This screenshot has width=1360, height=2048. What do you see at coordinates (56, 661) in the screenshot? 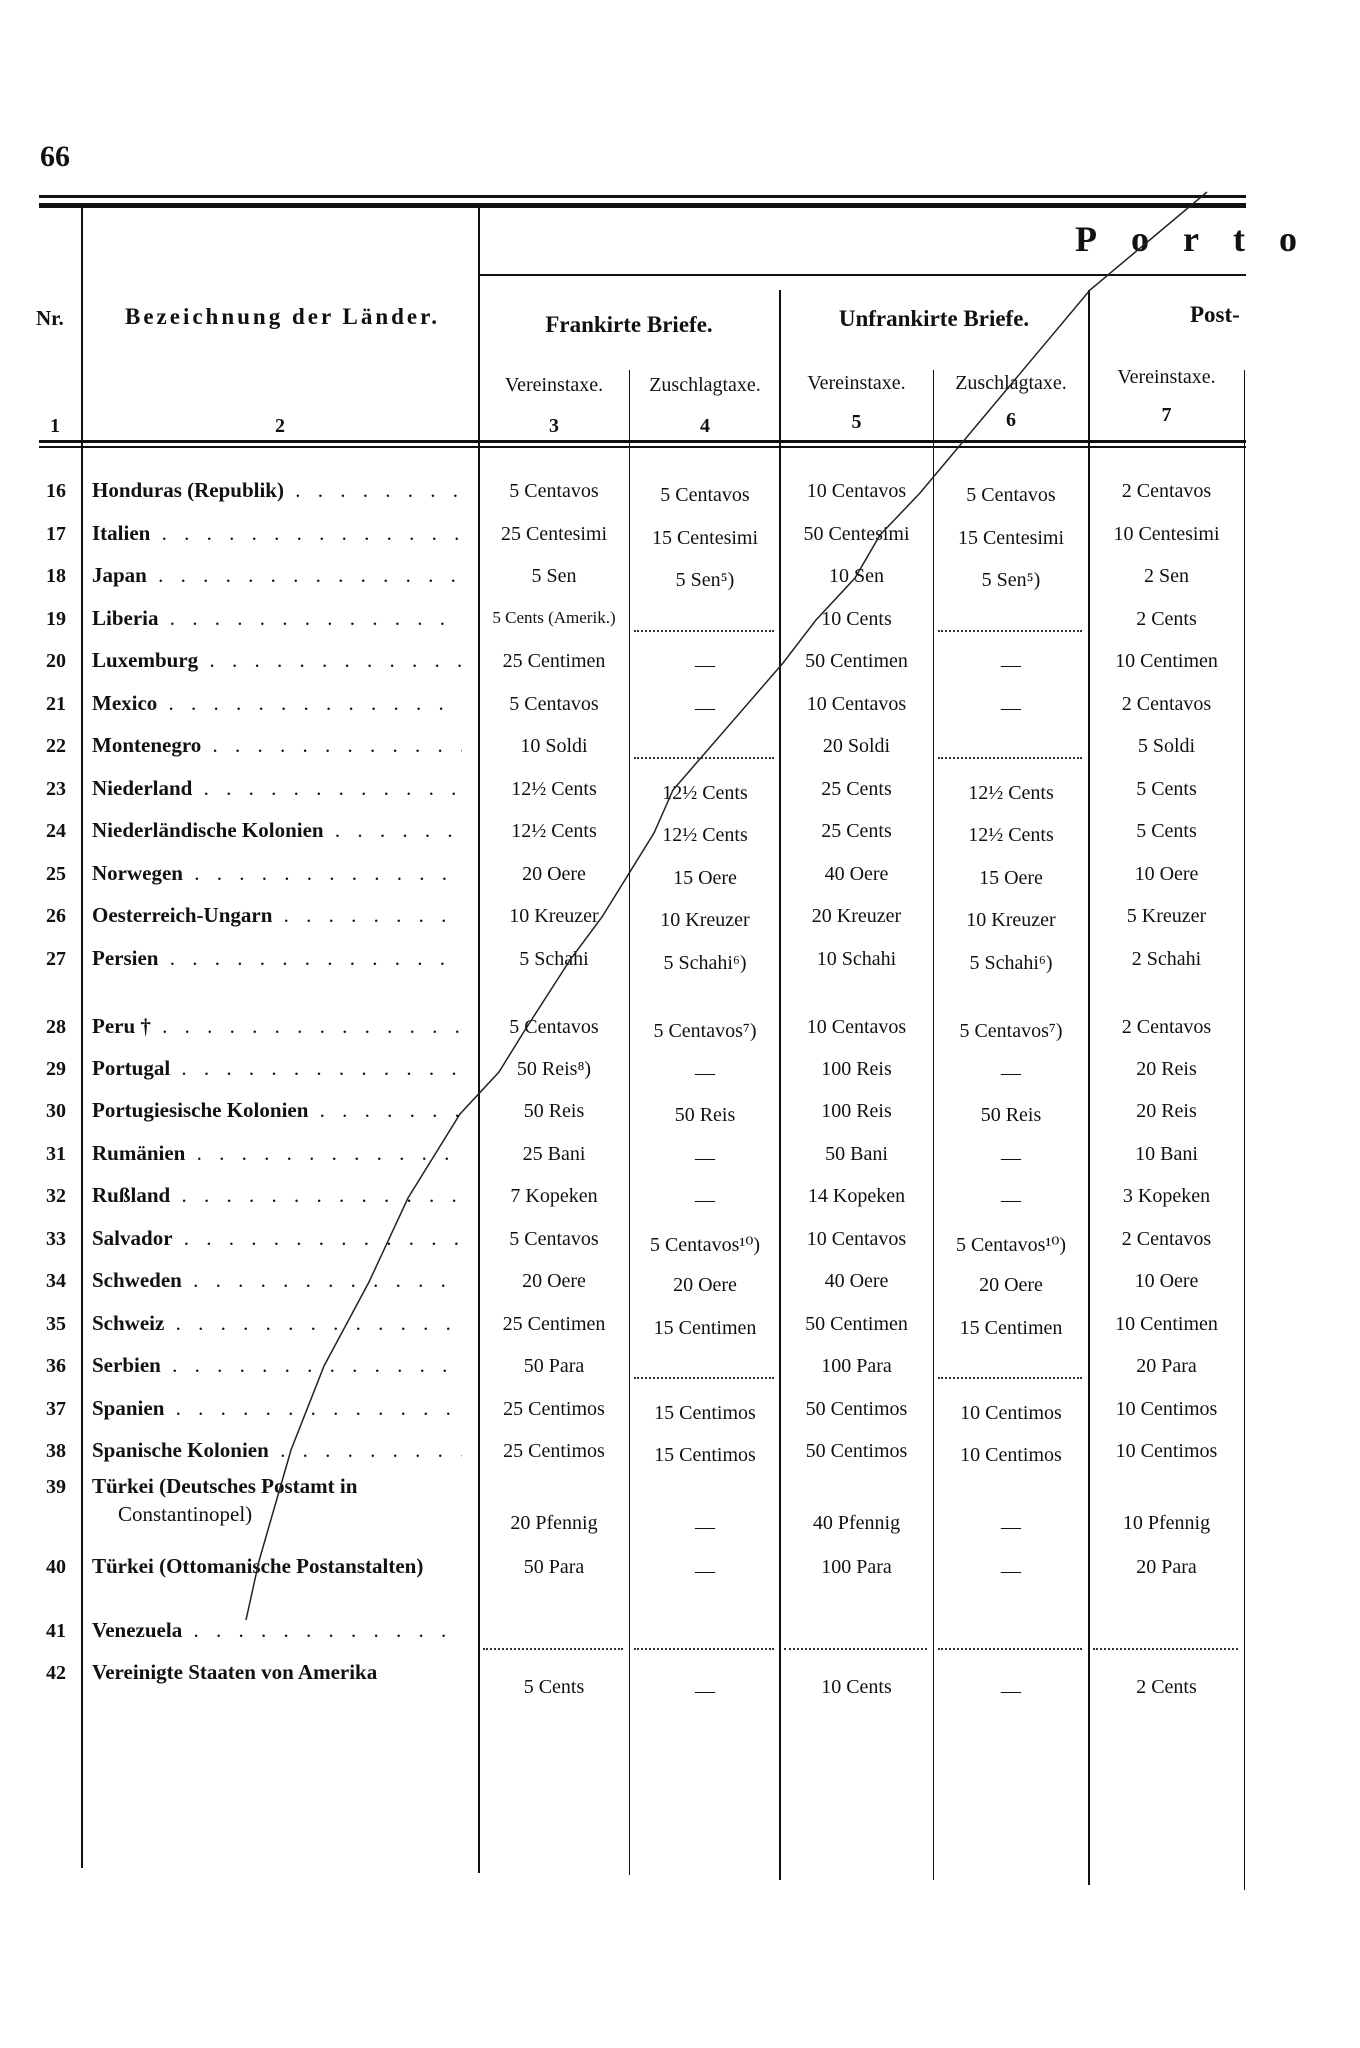
I see `row-number: 20` at bounding box center [56, 661].